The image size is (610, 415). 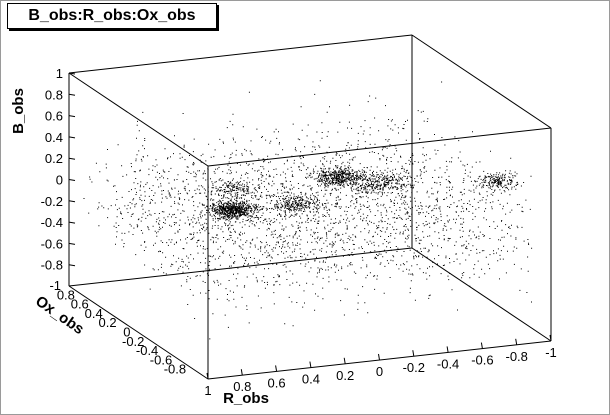 I want to click on chart-title: B_obs:R_obs:Ox_obs, so click(x=112, y=16).